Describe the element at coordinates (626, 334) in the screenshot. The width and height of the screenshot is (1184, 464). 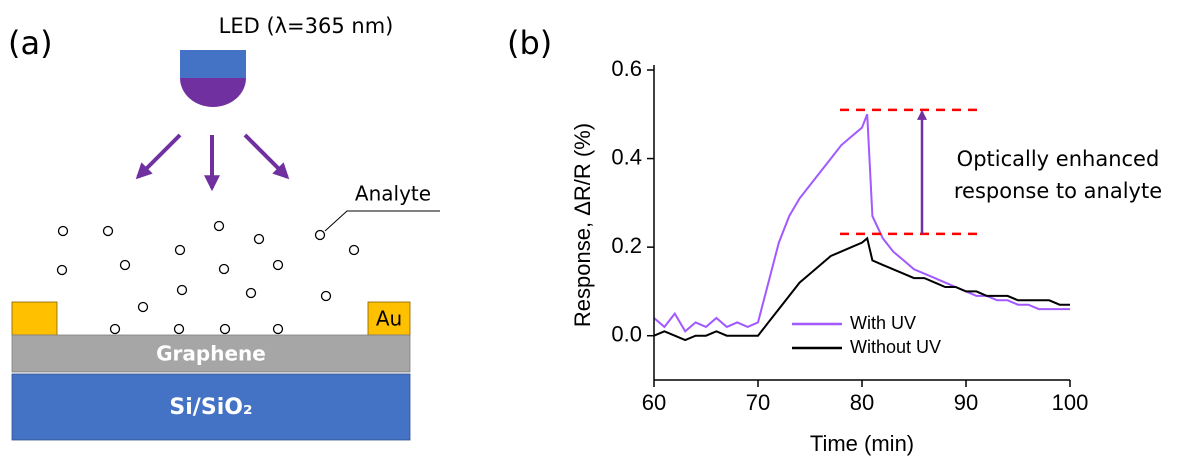
I see `y-tick-label: 0.0` at that location.